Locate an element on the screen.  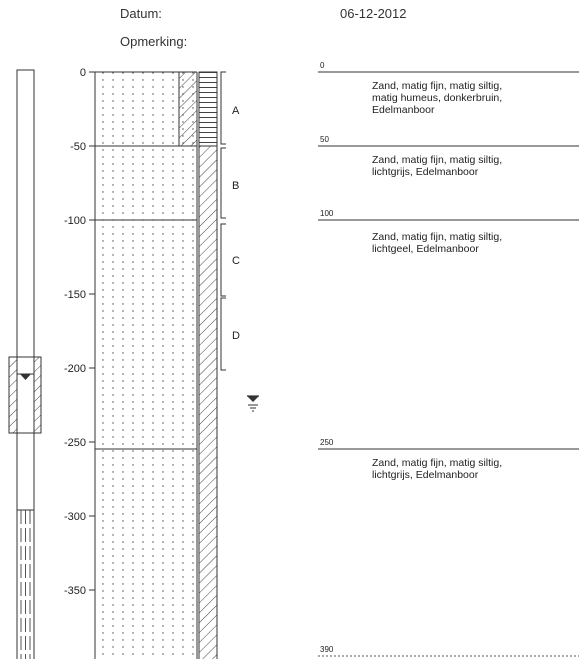
sample-label: B is located at coordinates (235, 186).